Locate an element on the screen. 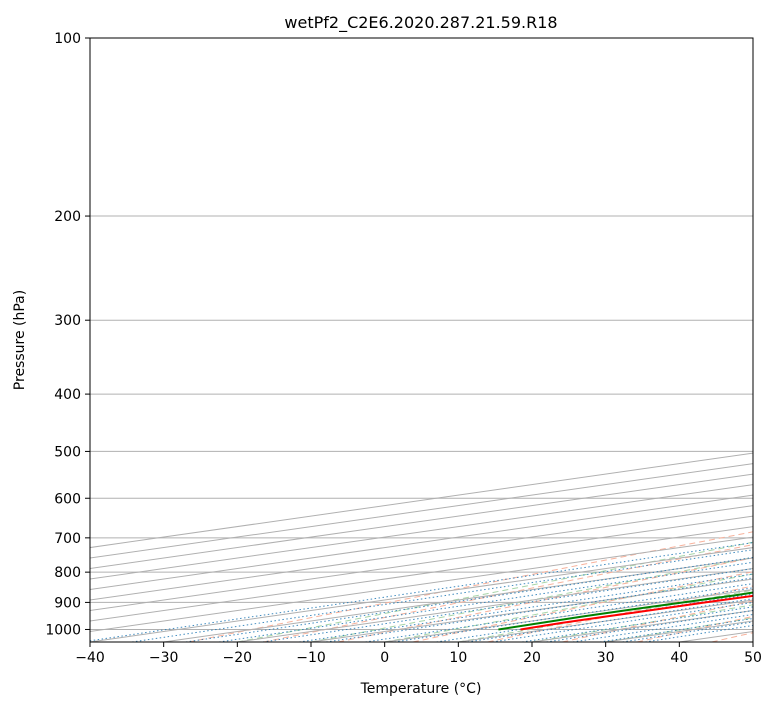 This screenshot has width=775, height=708. y-axis: 100 200 300 400 500 600 700 800 900 1000 is located at coordinates (67, 334).